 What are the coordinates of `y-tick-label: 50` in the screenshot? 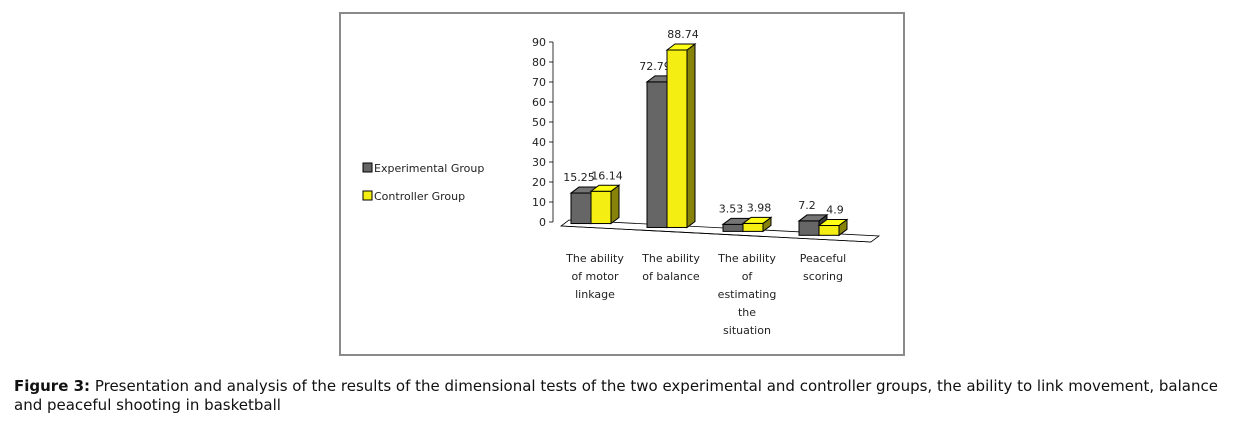 It's located at (539, 122).